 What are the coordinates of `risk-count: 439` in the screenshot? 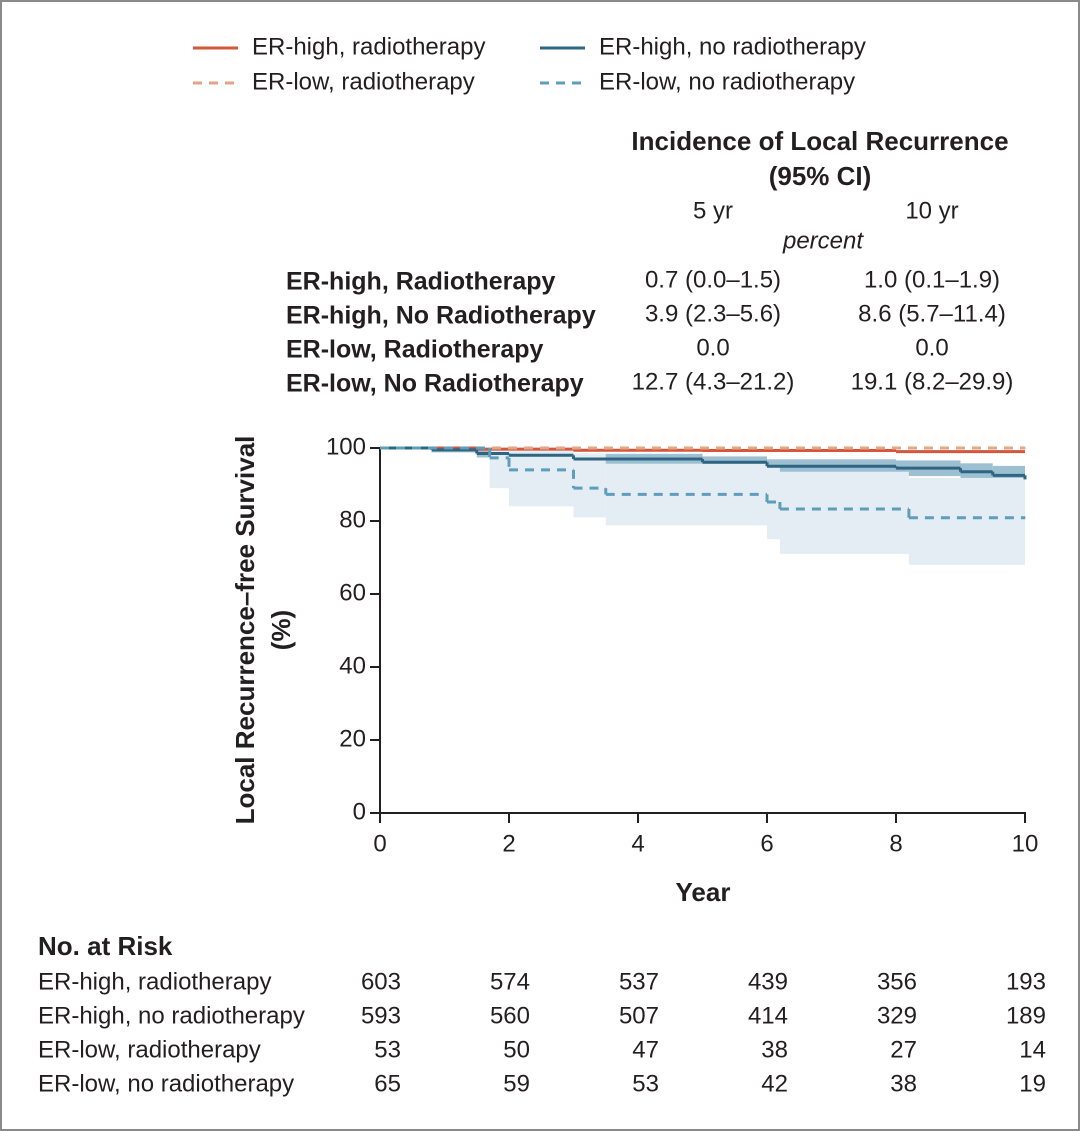 It's located at (768, 981).